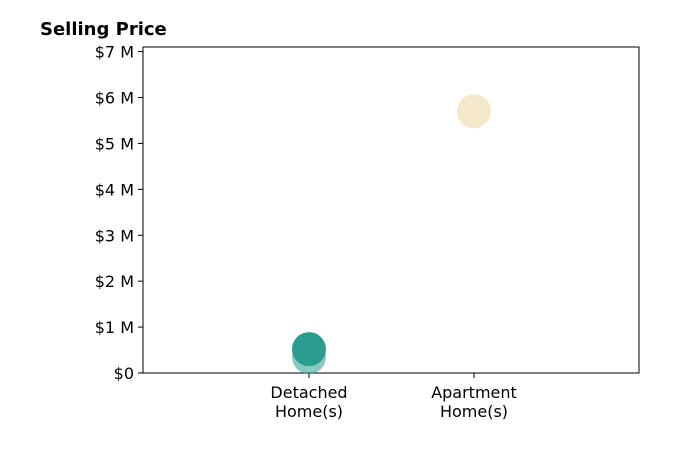  What do you see at coordinates (103, 29) in the screenshot?
I see `chart-title: Selling Price` at bounding box center [103, 29].